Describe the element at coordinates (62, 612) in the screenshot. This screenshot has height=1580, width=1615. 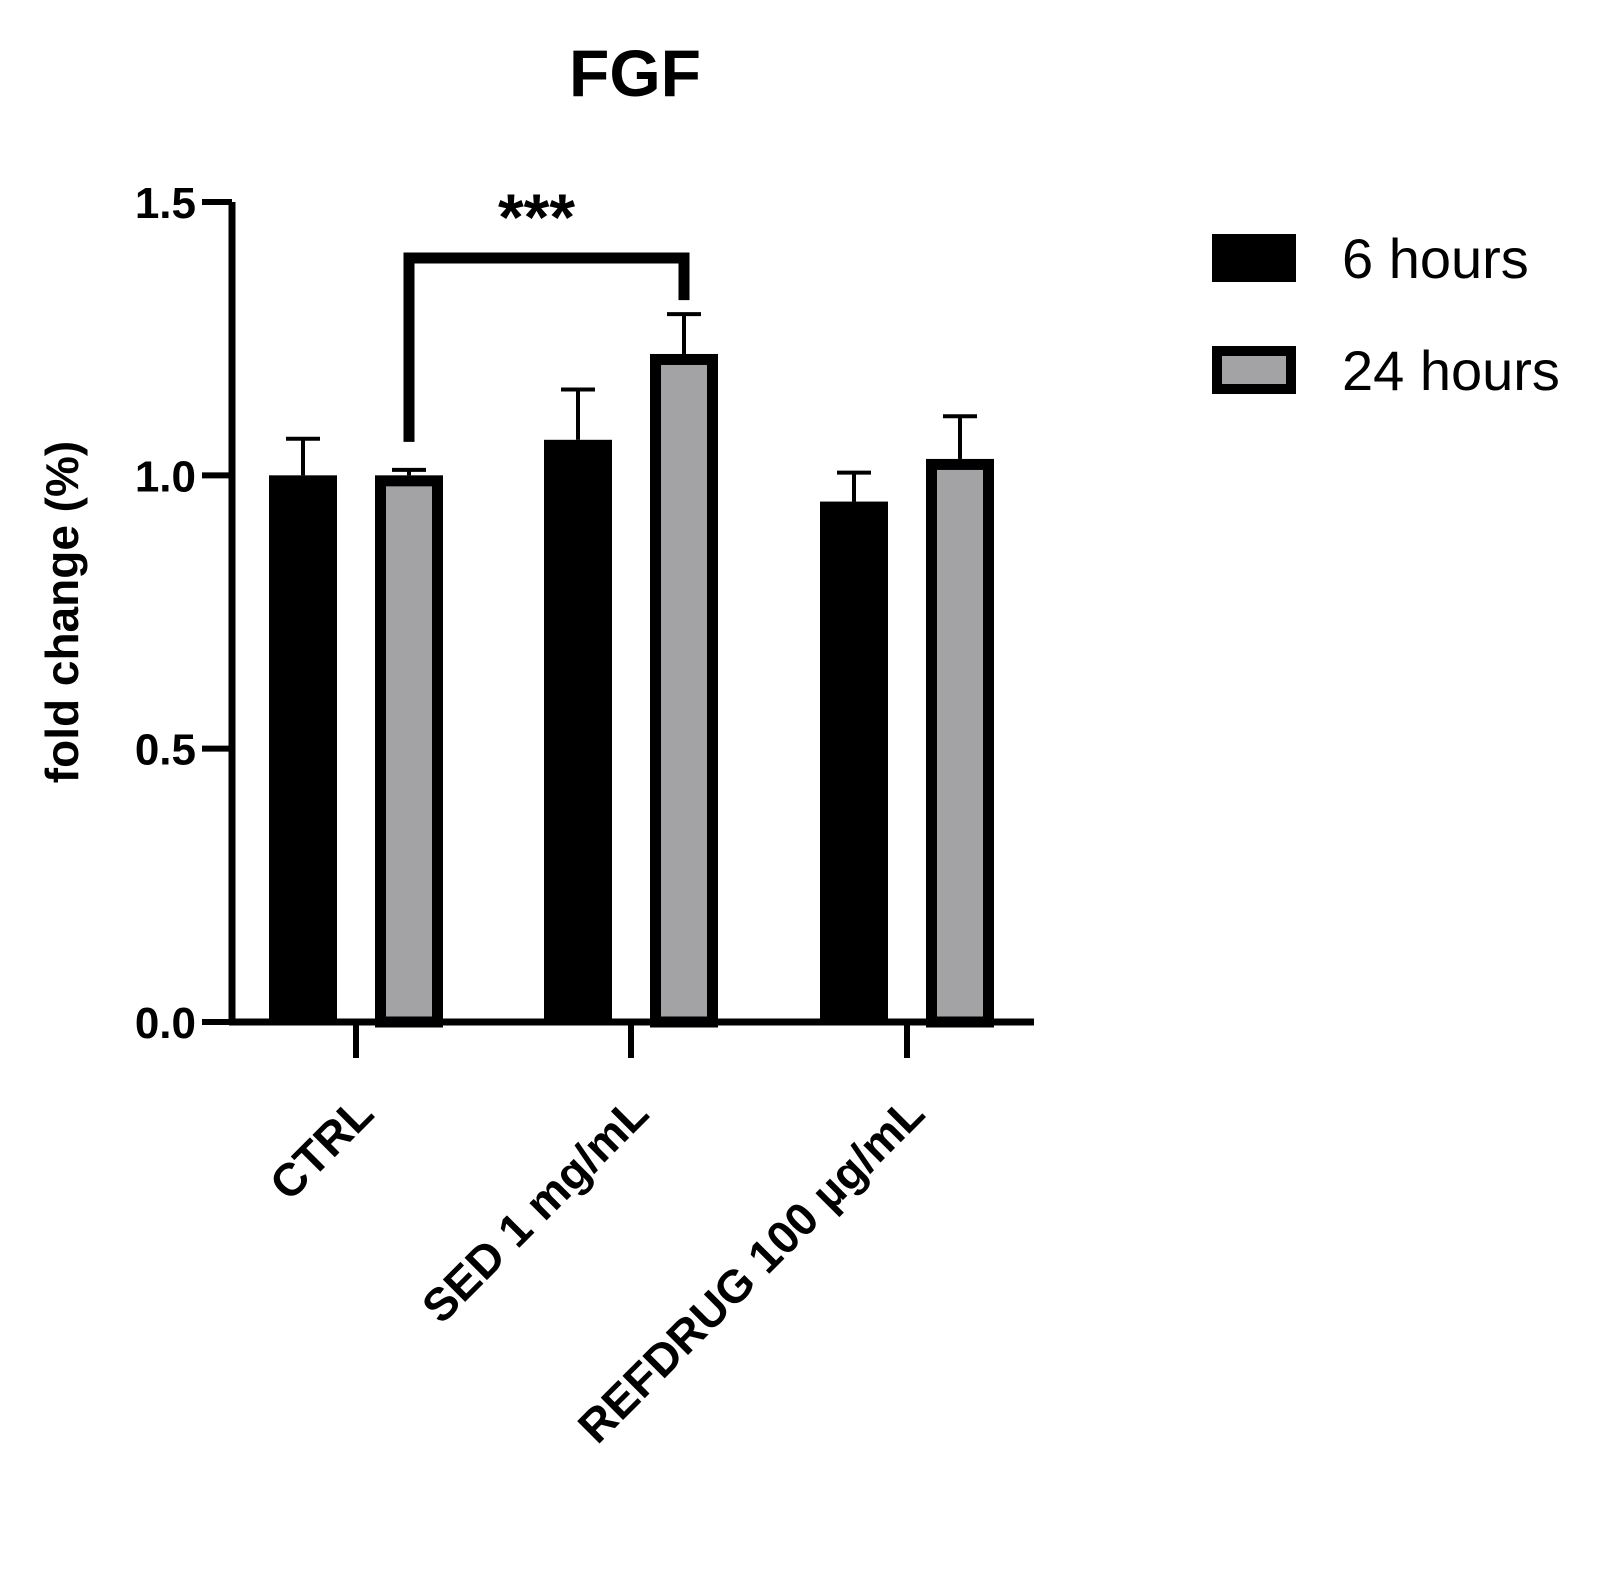
I see `y-axis-title: fold change (%)` at that location.